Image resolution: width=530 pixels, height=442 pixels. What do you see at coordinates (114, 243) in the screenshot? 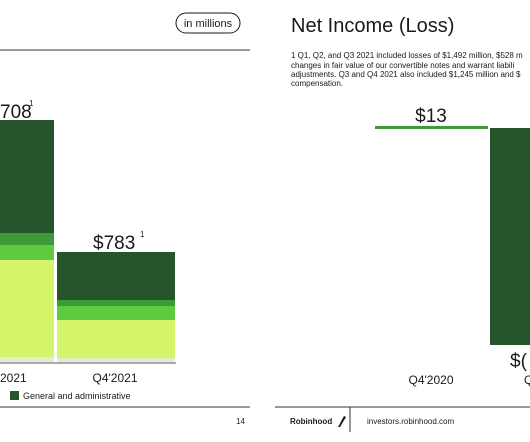
I see `bar-value-label: $783` at bounding box center [114, 243].